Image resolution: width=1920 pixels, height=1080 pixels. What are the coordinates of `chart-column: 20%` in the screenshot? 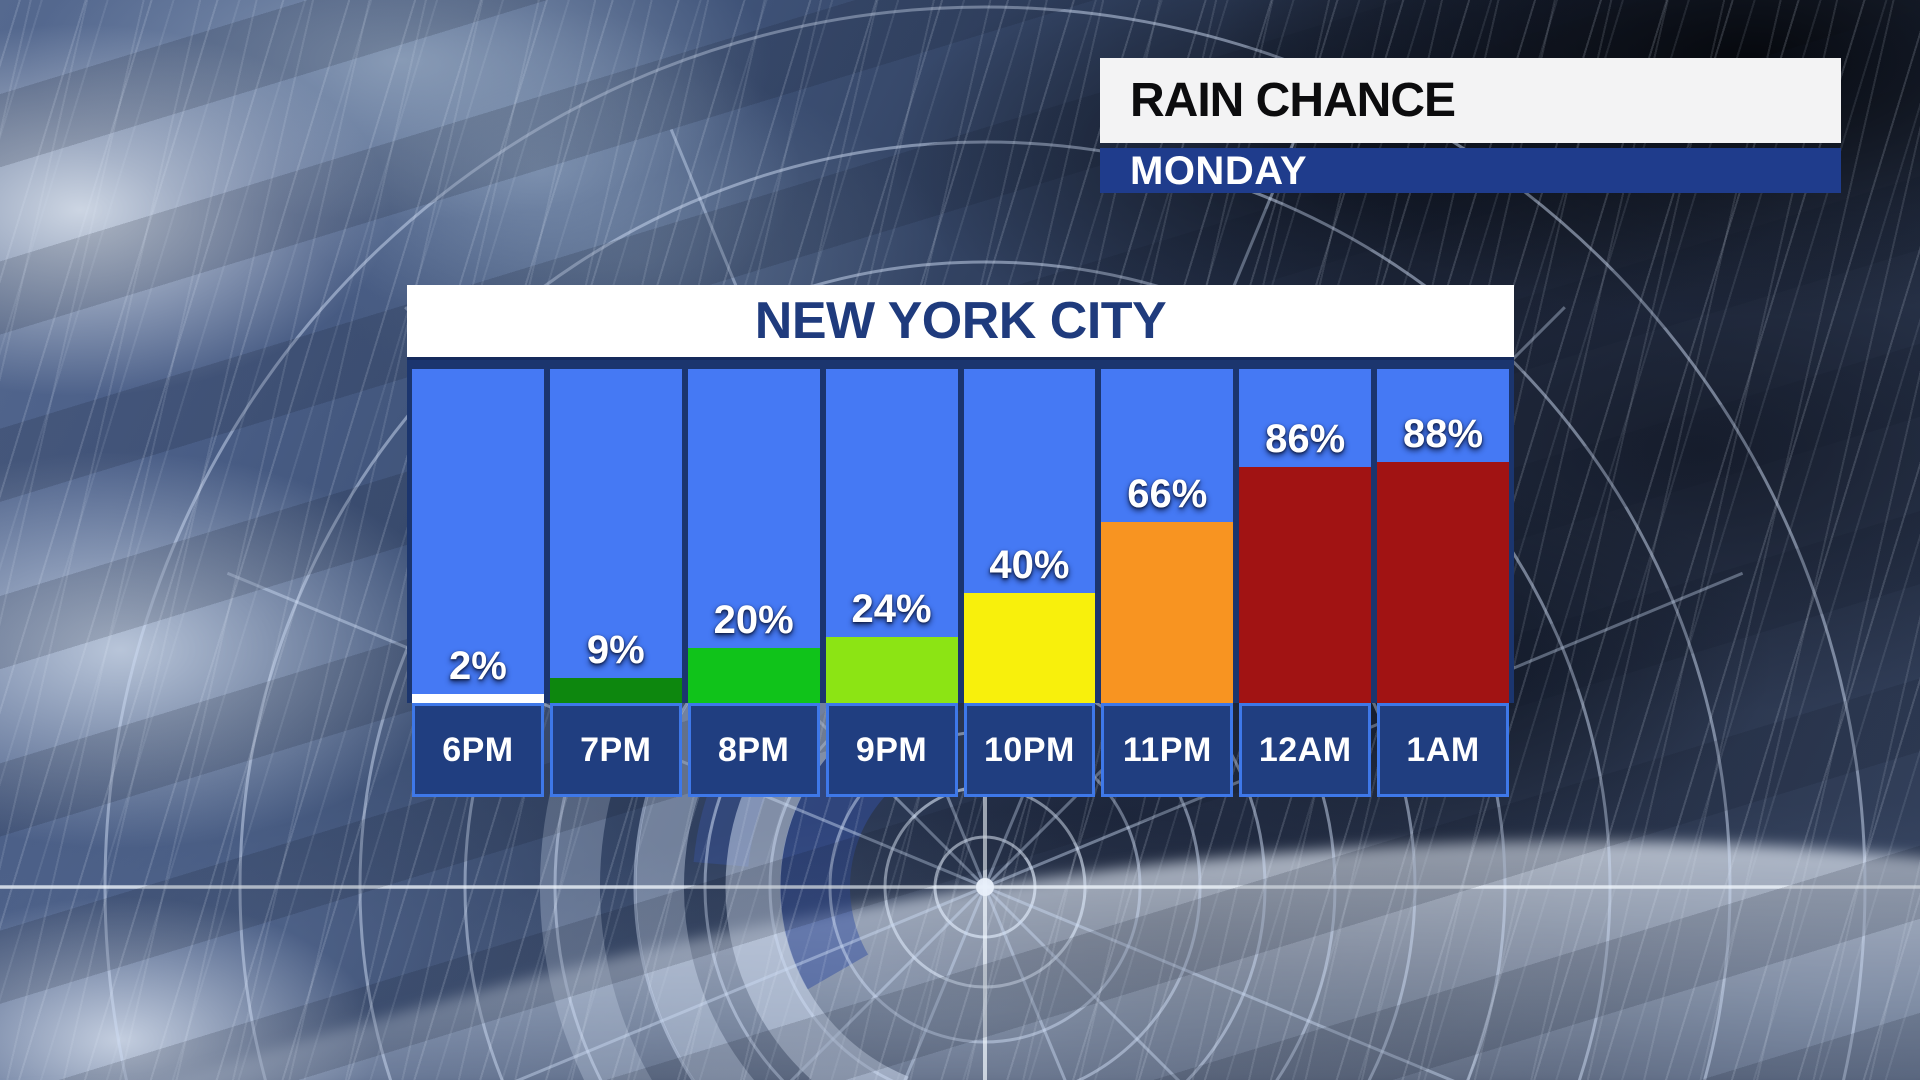 It's located at (753, 536).